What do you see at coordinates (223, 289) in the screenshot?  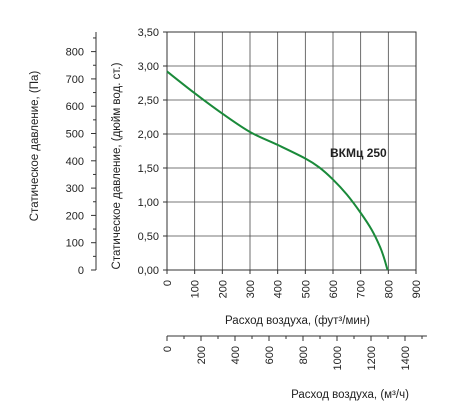 I see `x-tick-label: 200` at bounding box center [223, 289].